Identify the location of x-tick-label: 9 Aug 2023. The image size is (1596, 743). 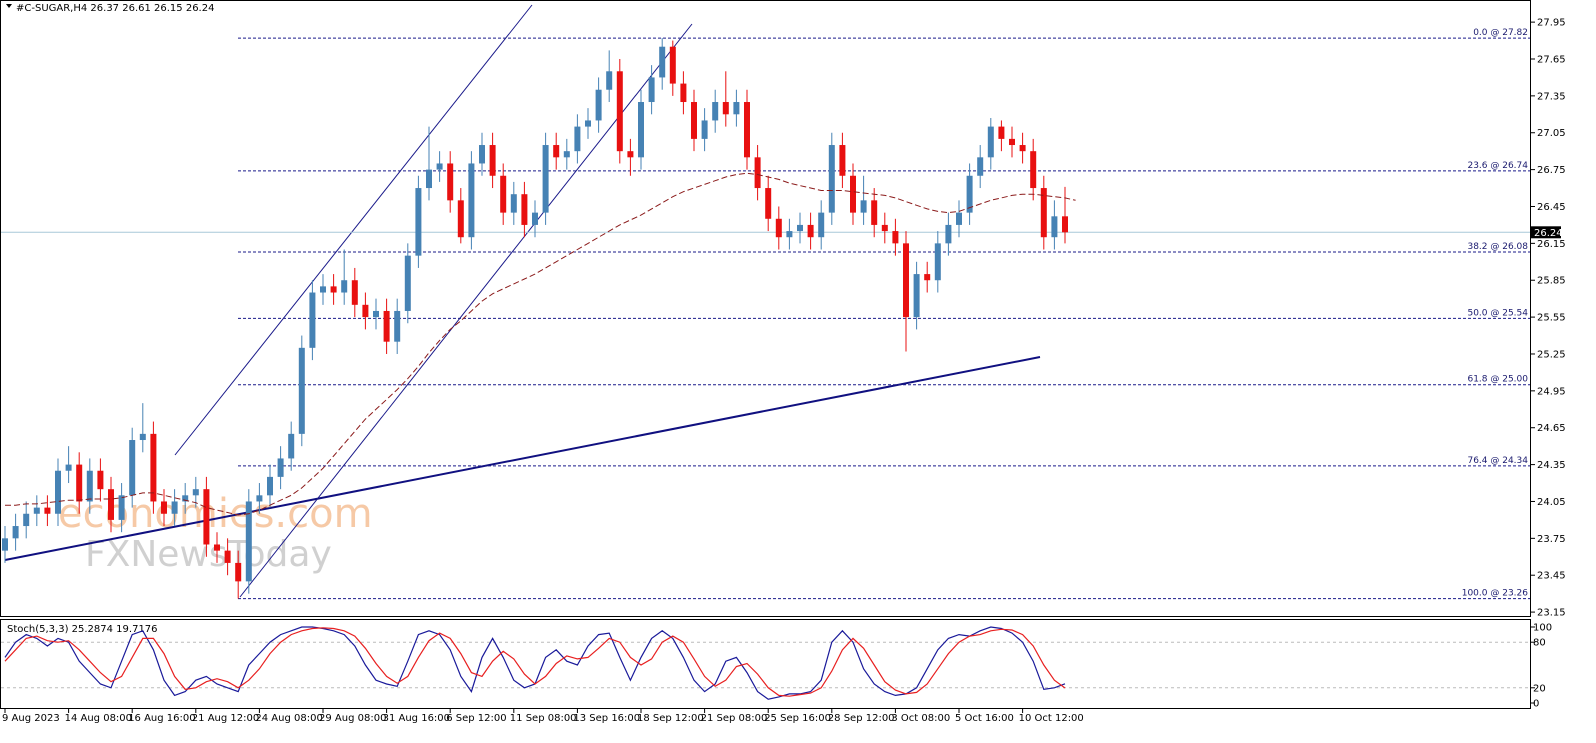
(31, 718).